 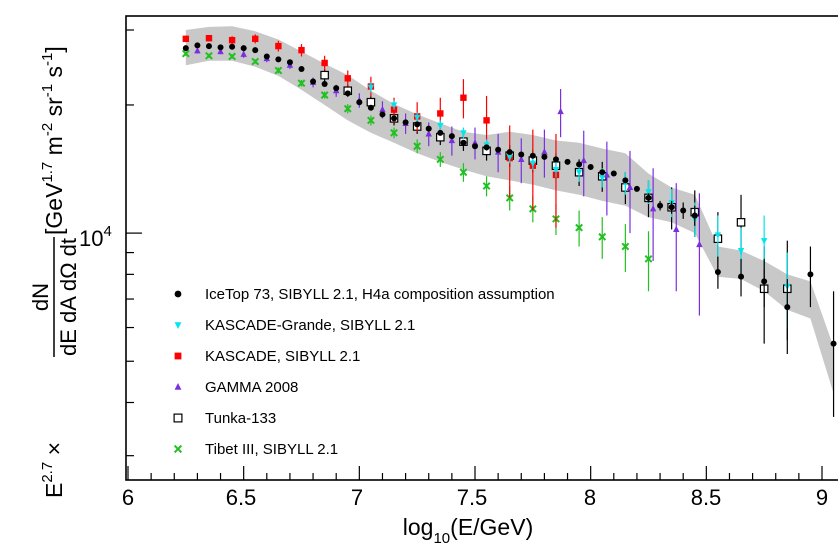 I want to click on x-axis-title-log: log, so click(x=418, y=527).